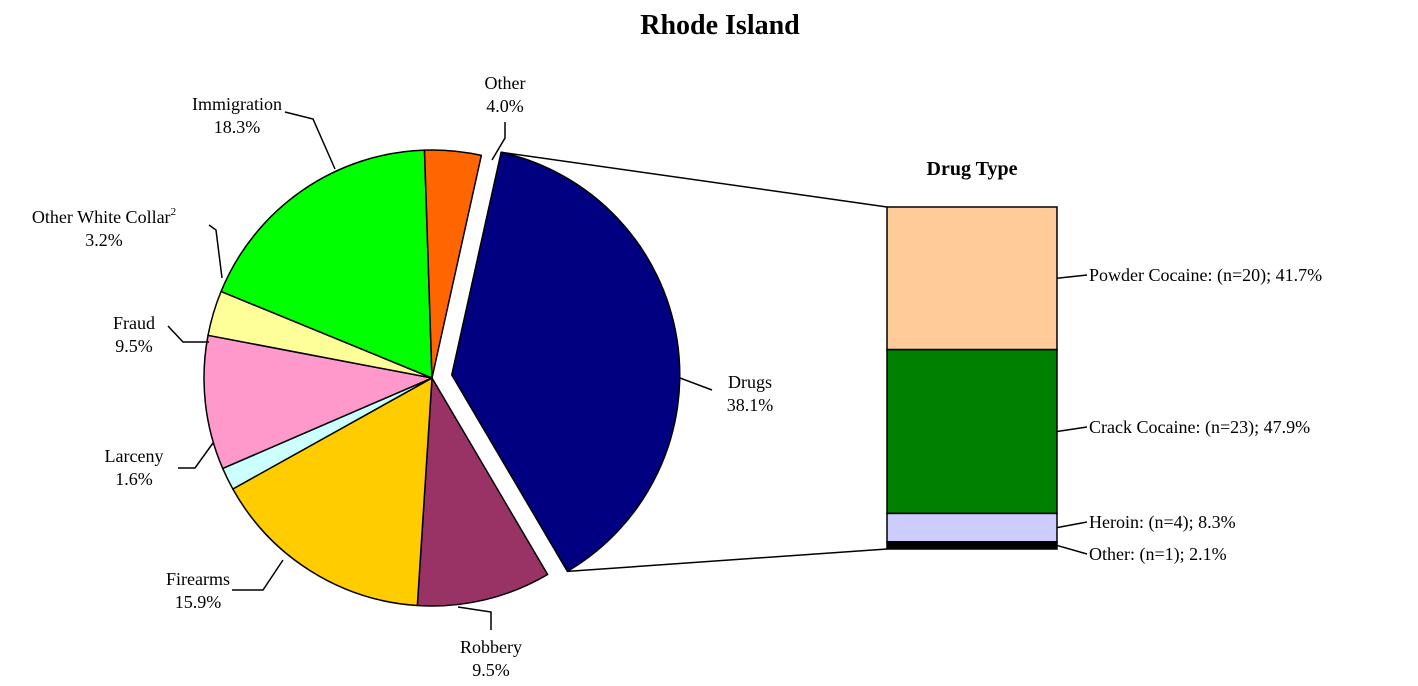  What do you see at coordinates (161, 334) in the screenshot?
I see `pie-label-fraud: Fraud 9.5%` at bounding box center [161, 334].